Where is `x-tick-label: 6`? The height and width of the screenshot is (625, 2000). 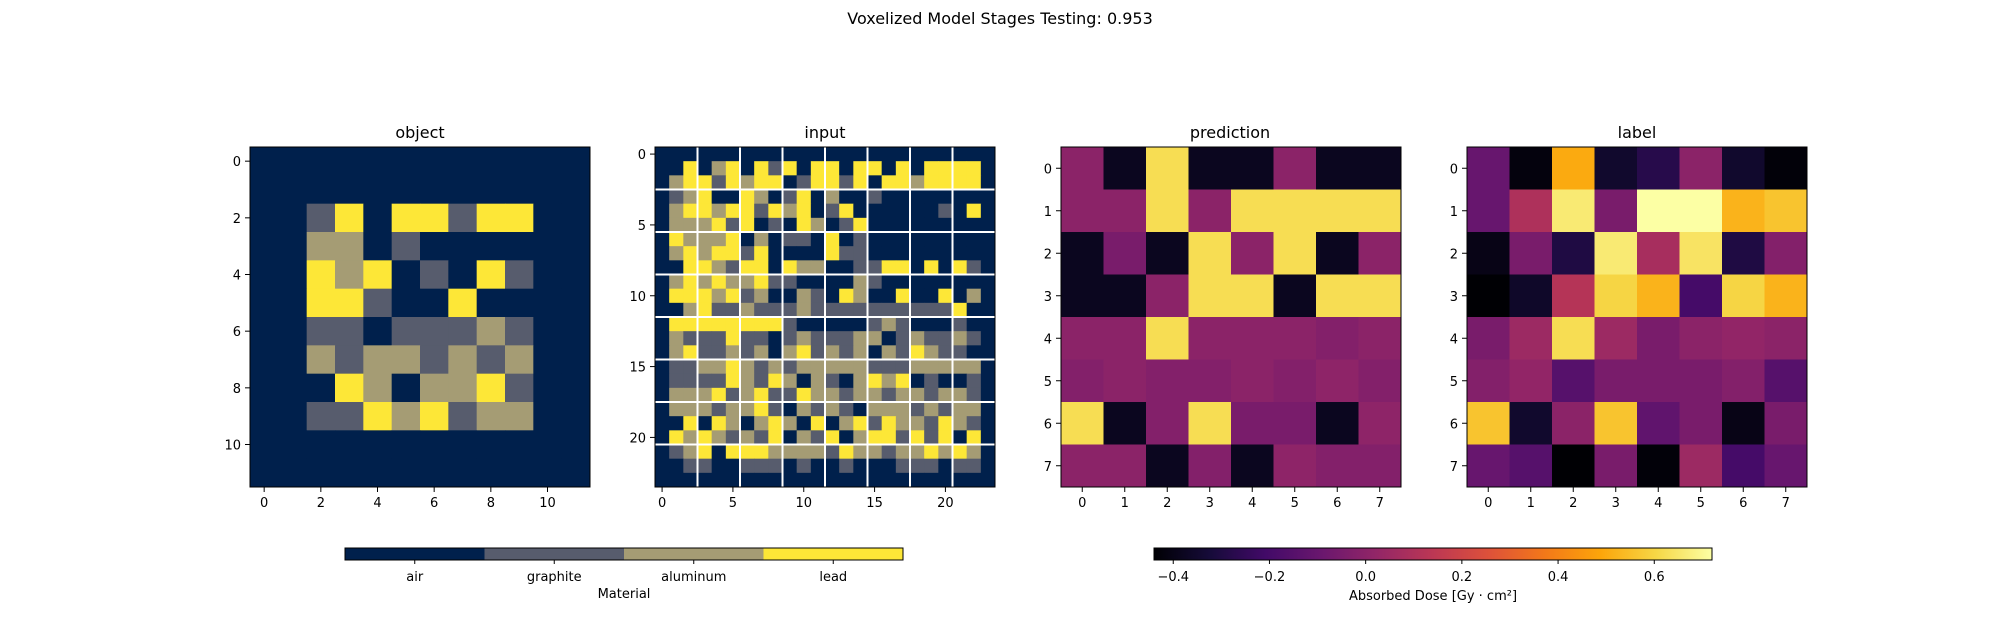
x-tick-label: 6 is located at coordinates (434, 503).